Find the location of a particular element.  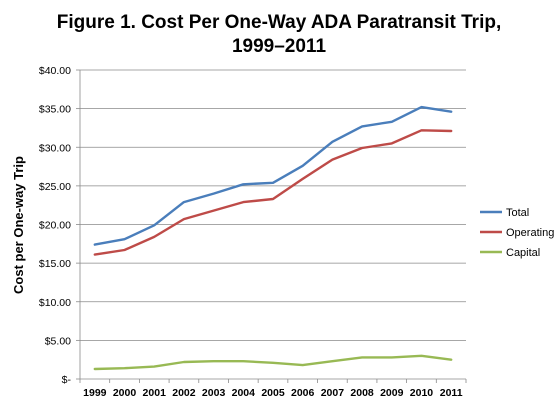

x-tick-label-1999: 1999 is located at coordinates (95, 393).